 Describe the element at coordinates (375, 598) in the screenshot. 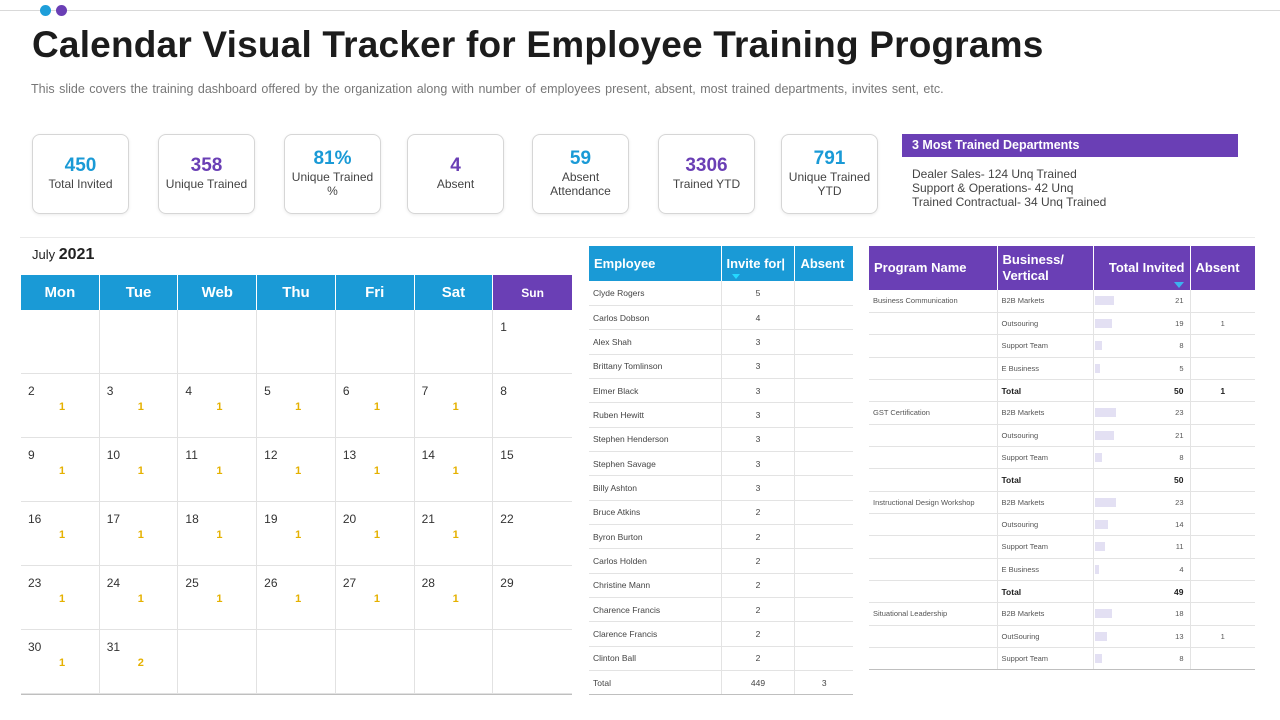

I see `calendar-day-cell: 27 1` at that location.